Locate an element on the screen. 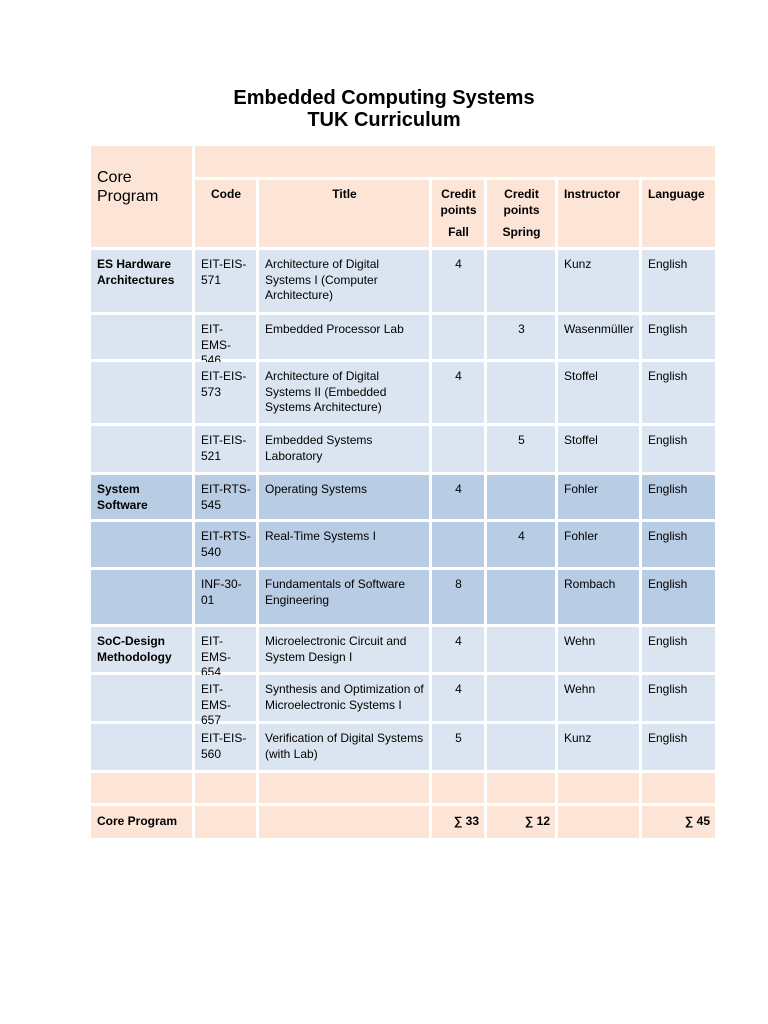  total-sum: ∑ 45 is located at coordinates (678, 822).